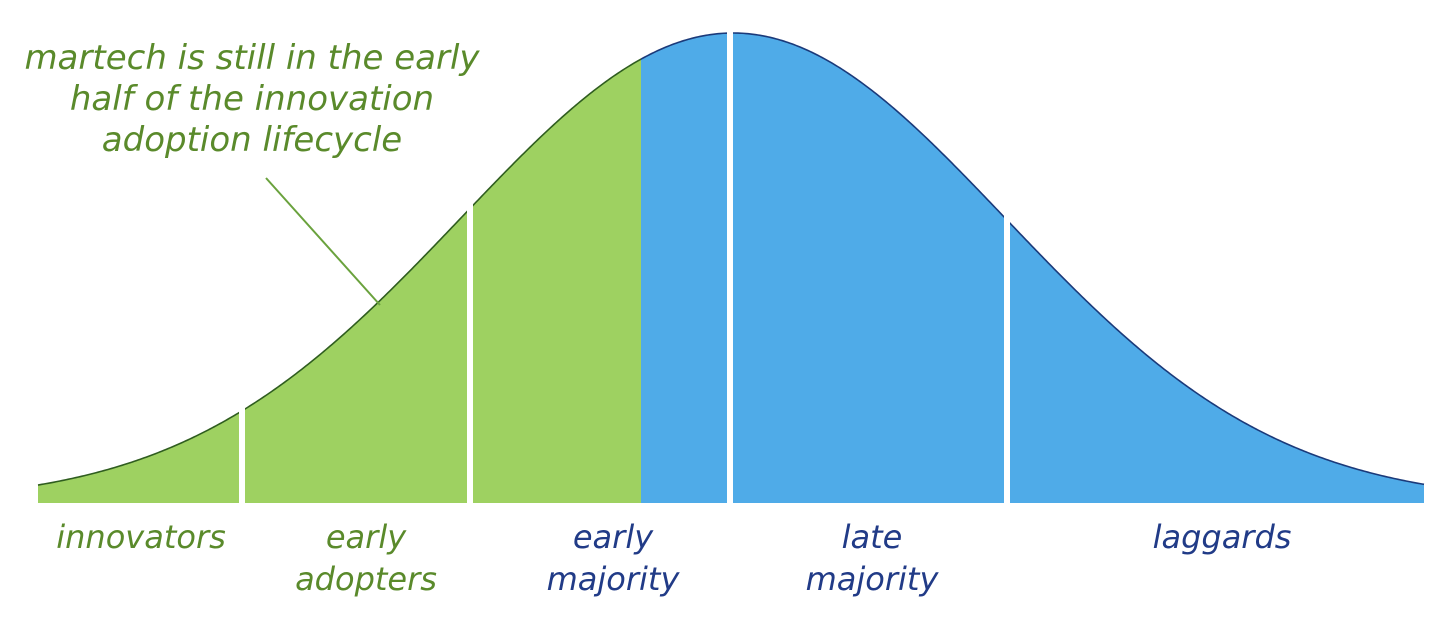 This screenshot has height=624, width=1456. What do you see at coordinates (323, 241) in the screenshot?
I see `annotation-pointer-line` at bounding box center [323, 241].